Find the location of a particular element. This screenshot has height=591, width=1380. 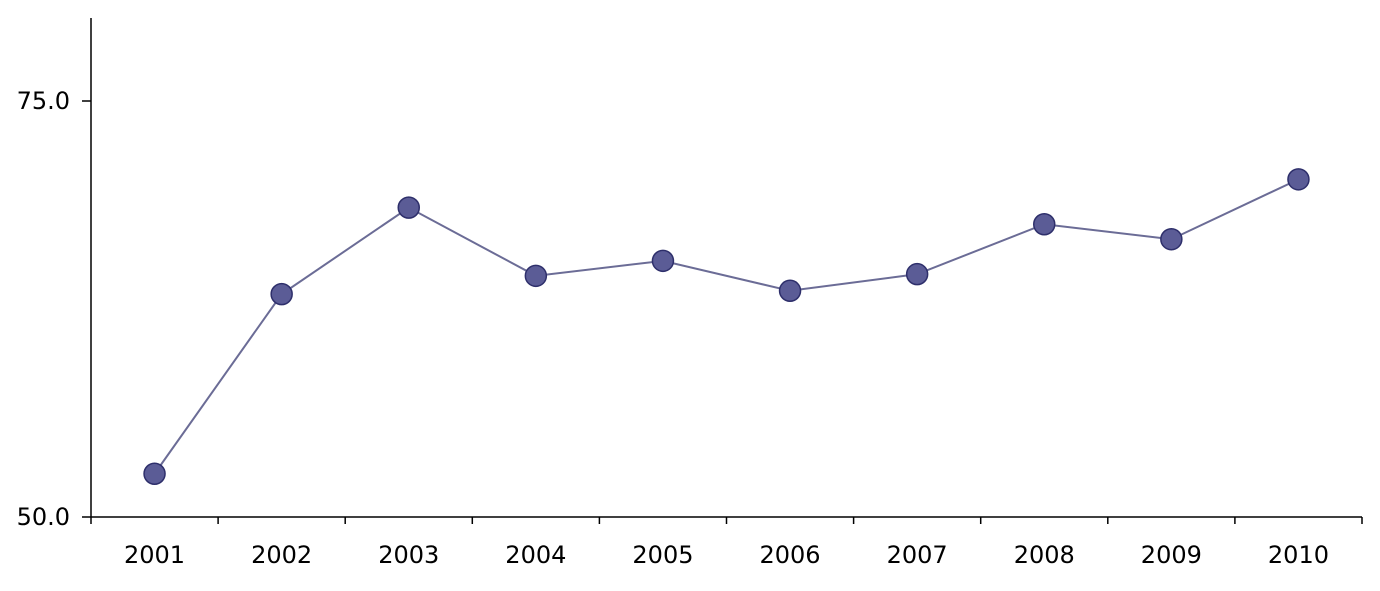

x-tick-label: 2007 is located at coordinates (917, 555).